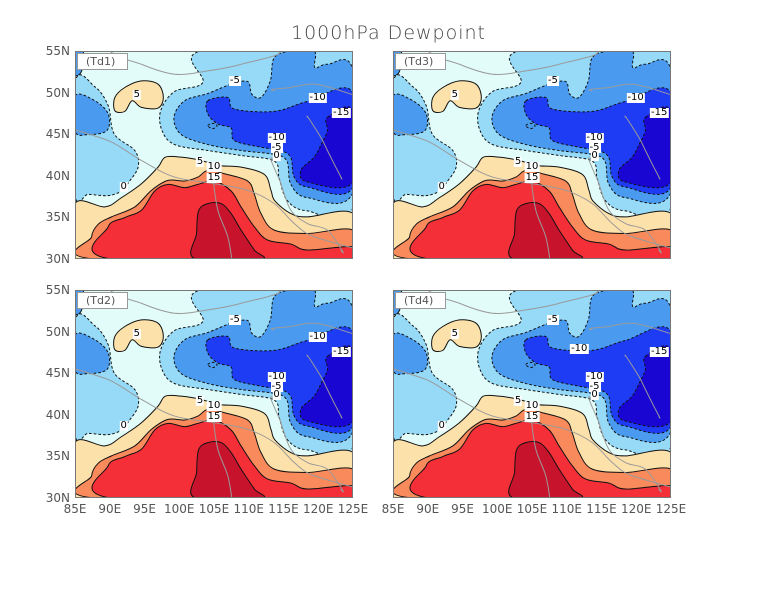 The height and width of the screenshot is (600, 777). I want to click on map-panel-td4: (Td4) -5 -10 -15 -10 -5 0 5 5 10 15 0, so click(532, 394).